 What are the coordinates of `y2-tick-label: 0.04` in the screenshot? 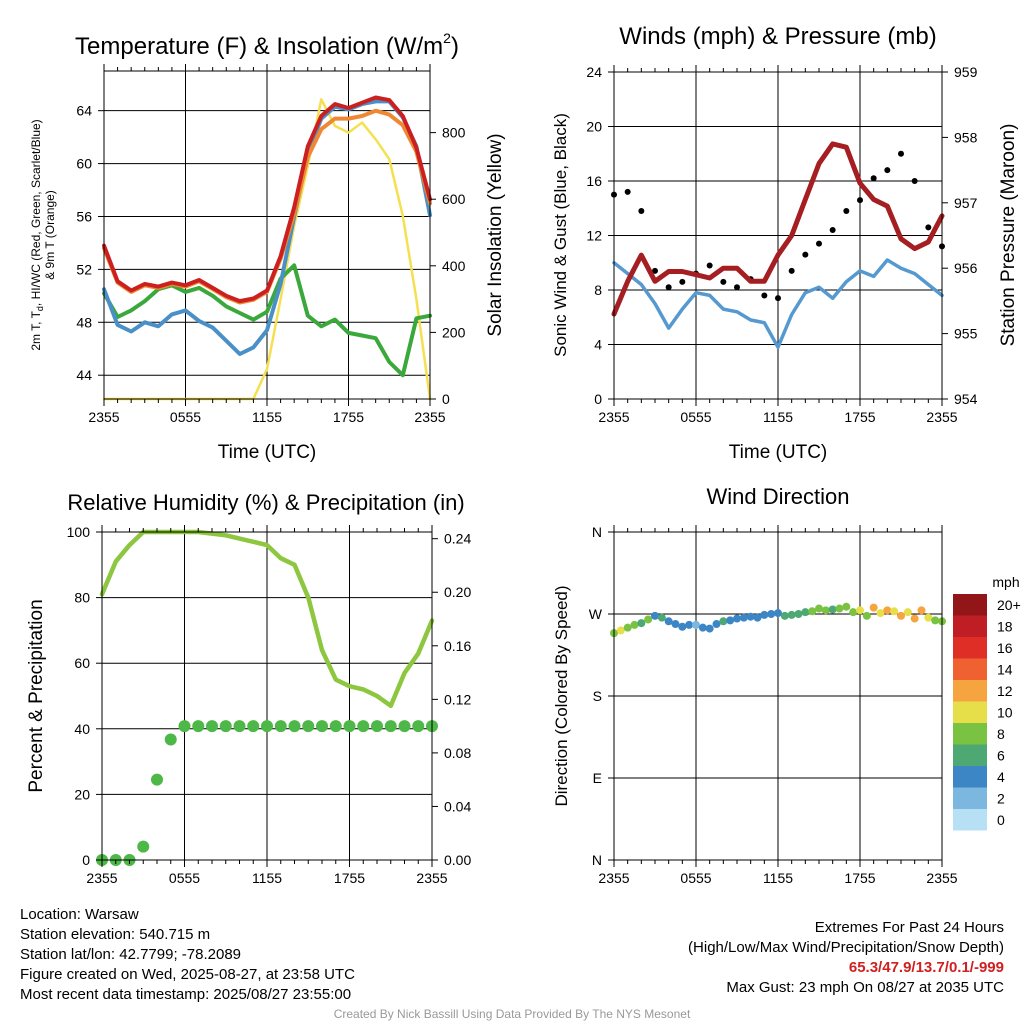 It's located at (457, 806).